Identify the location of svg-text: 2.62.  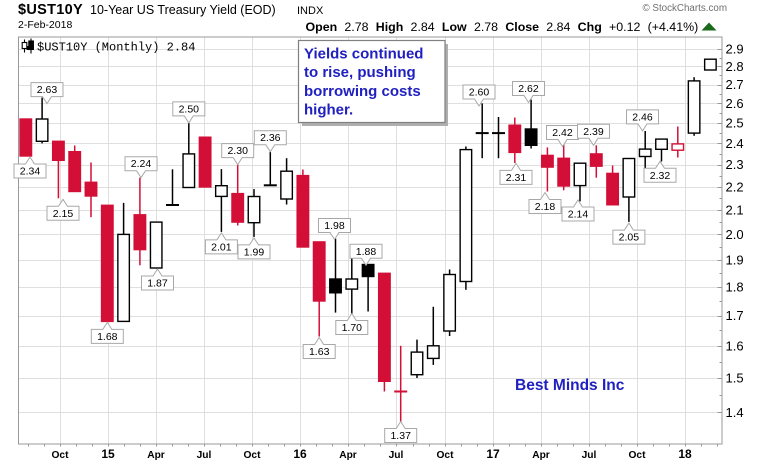
(528, 89).